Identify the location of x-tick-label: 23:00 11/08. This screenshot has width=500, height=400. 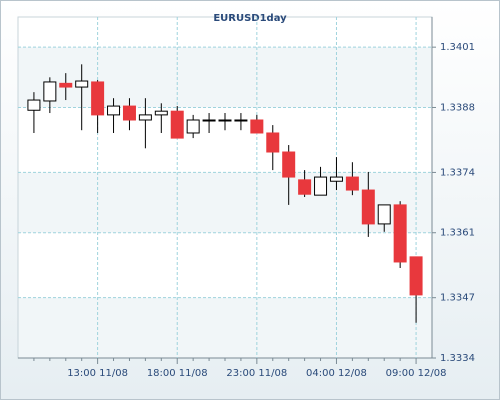
(256, 373).